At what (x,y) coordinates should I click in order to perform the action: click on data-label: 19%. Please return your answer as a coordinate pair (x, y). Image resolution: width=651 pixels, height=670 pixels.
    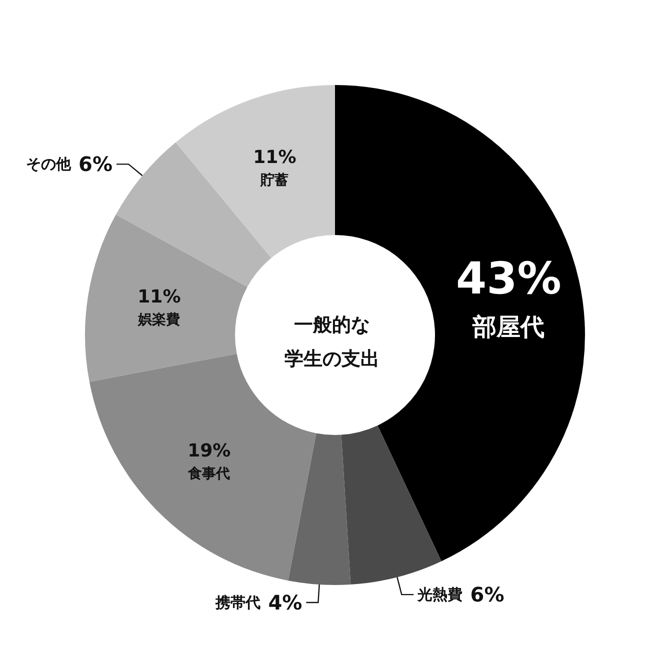
    Looking at the image, I should click on (209, 451).